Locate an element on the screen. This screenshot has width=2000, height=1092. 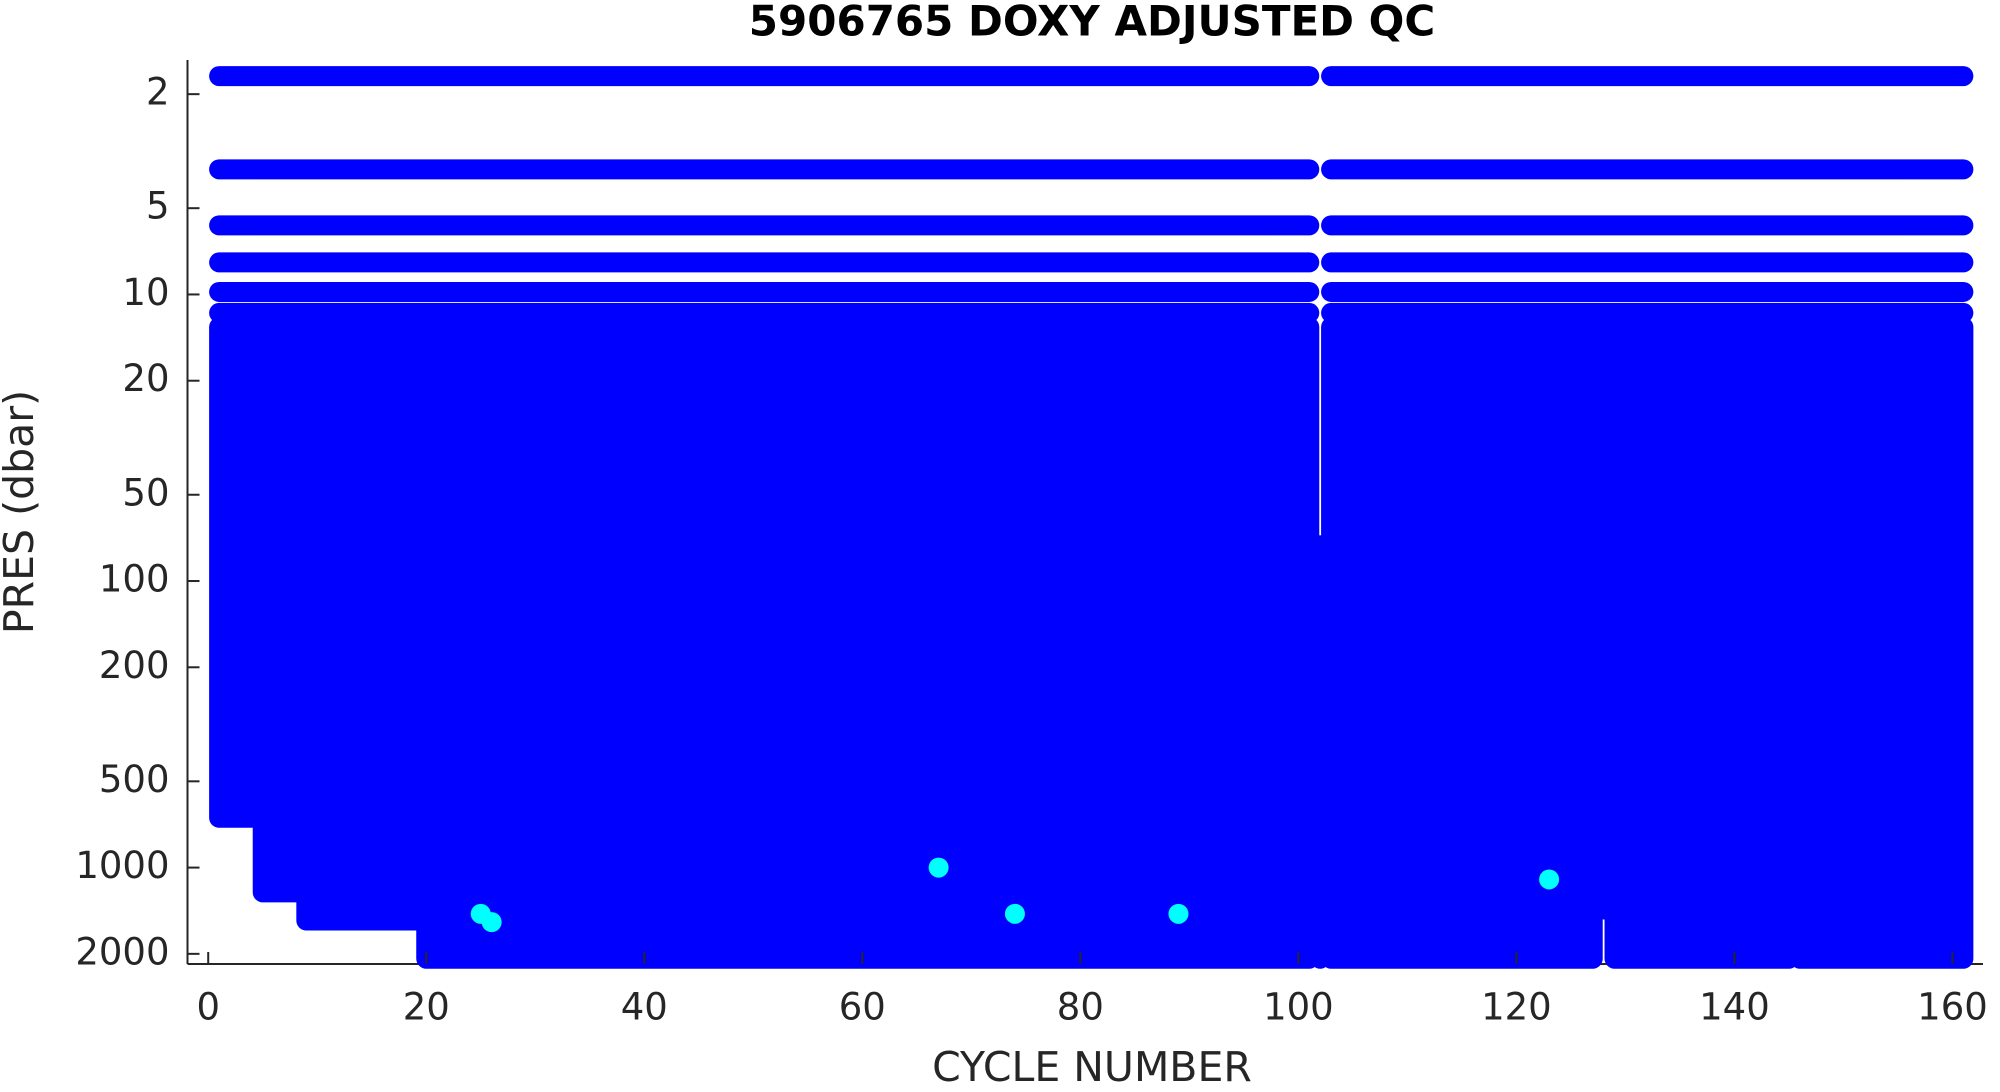
x-tick-label: 100 is located at coordinates (1298, 1007).